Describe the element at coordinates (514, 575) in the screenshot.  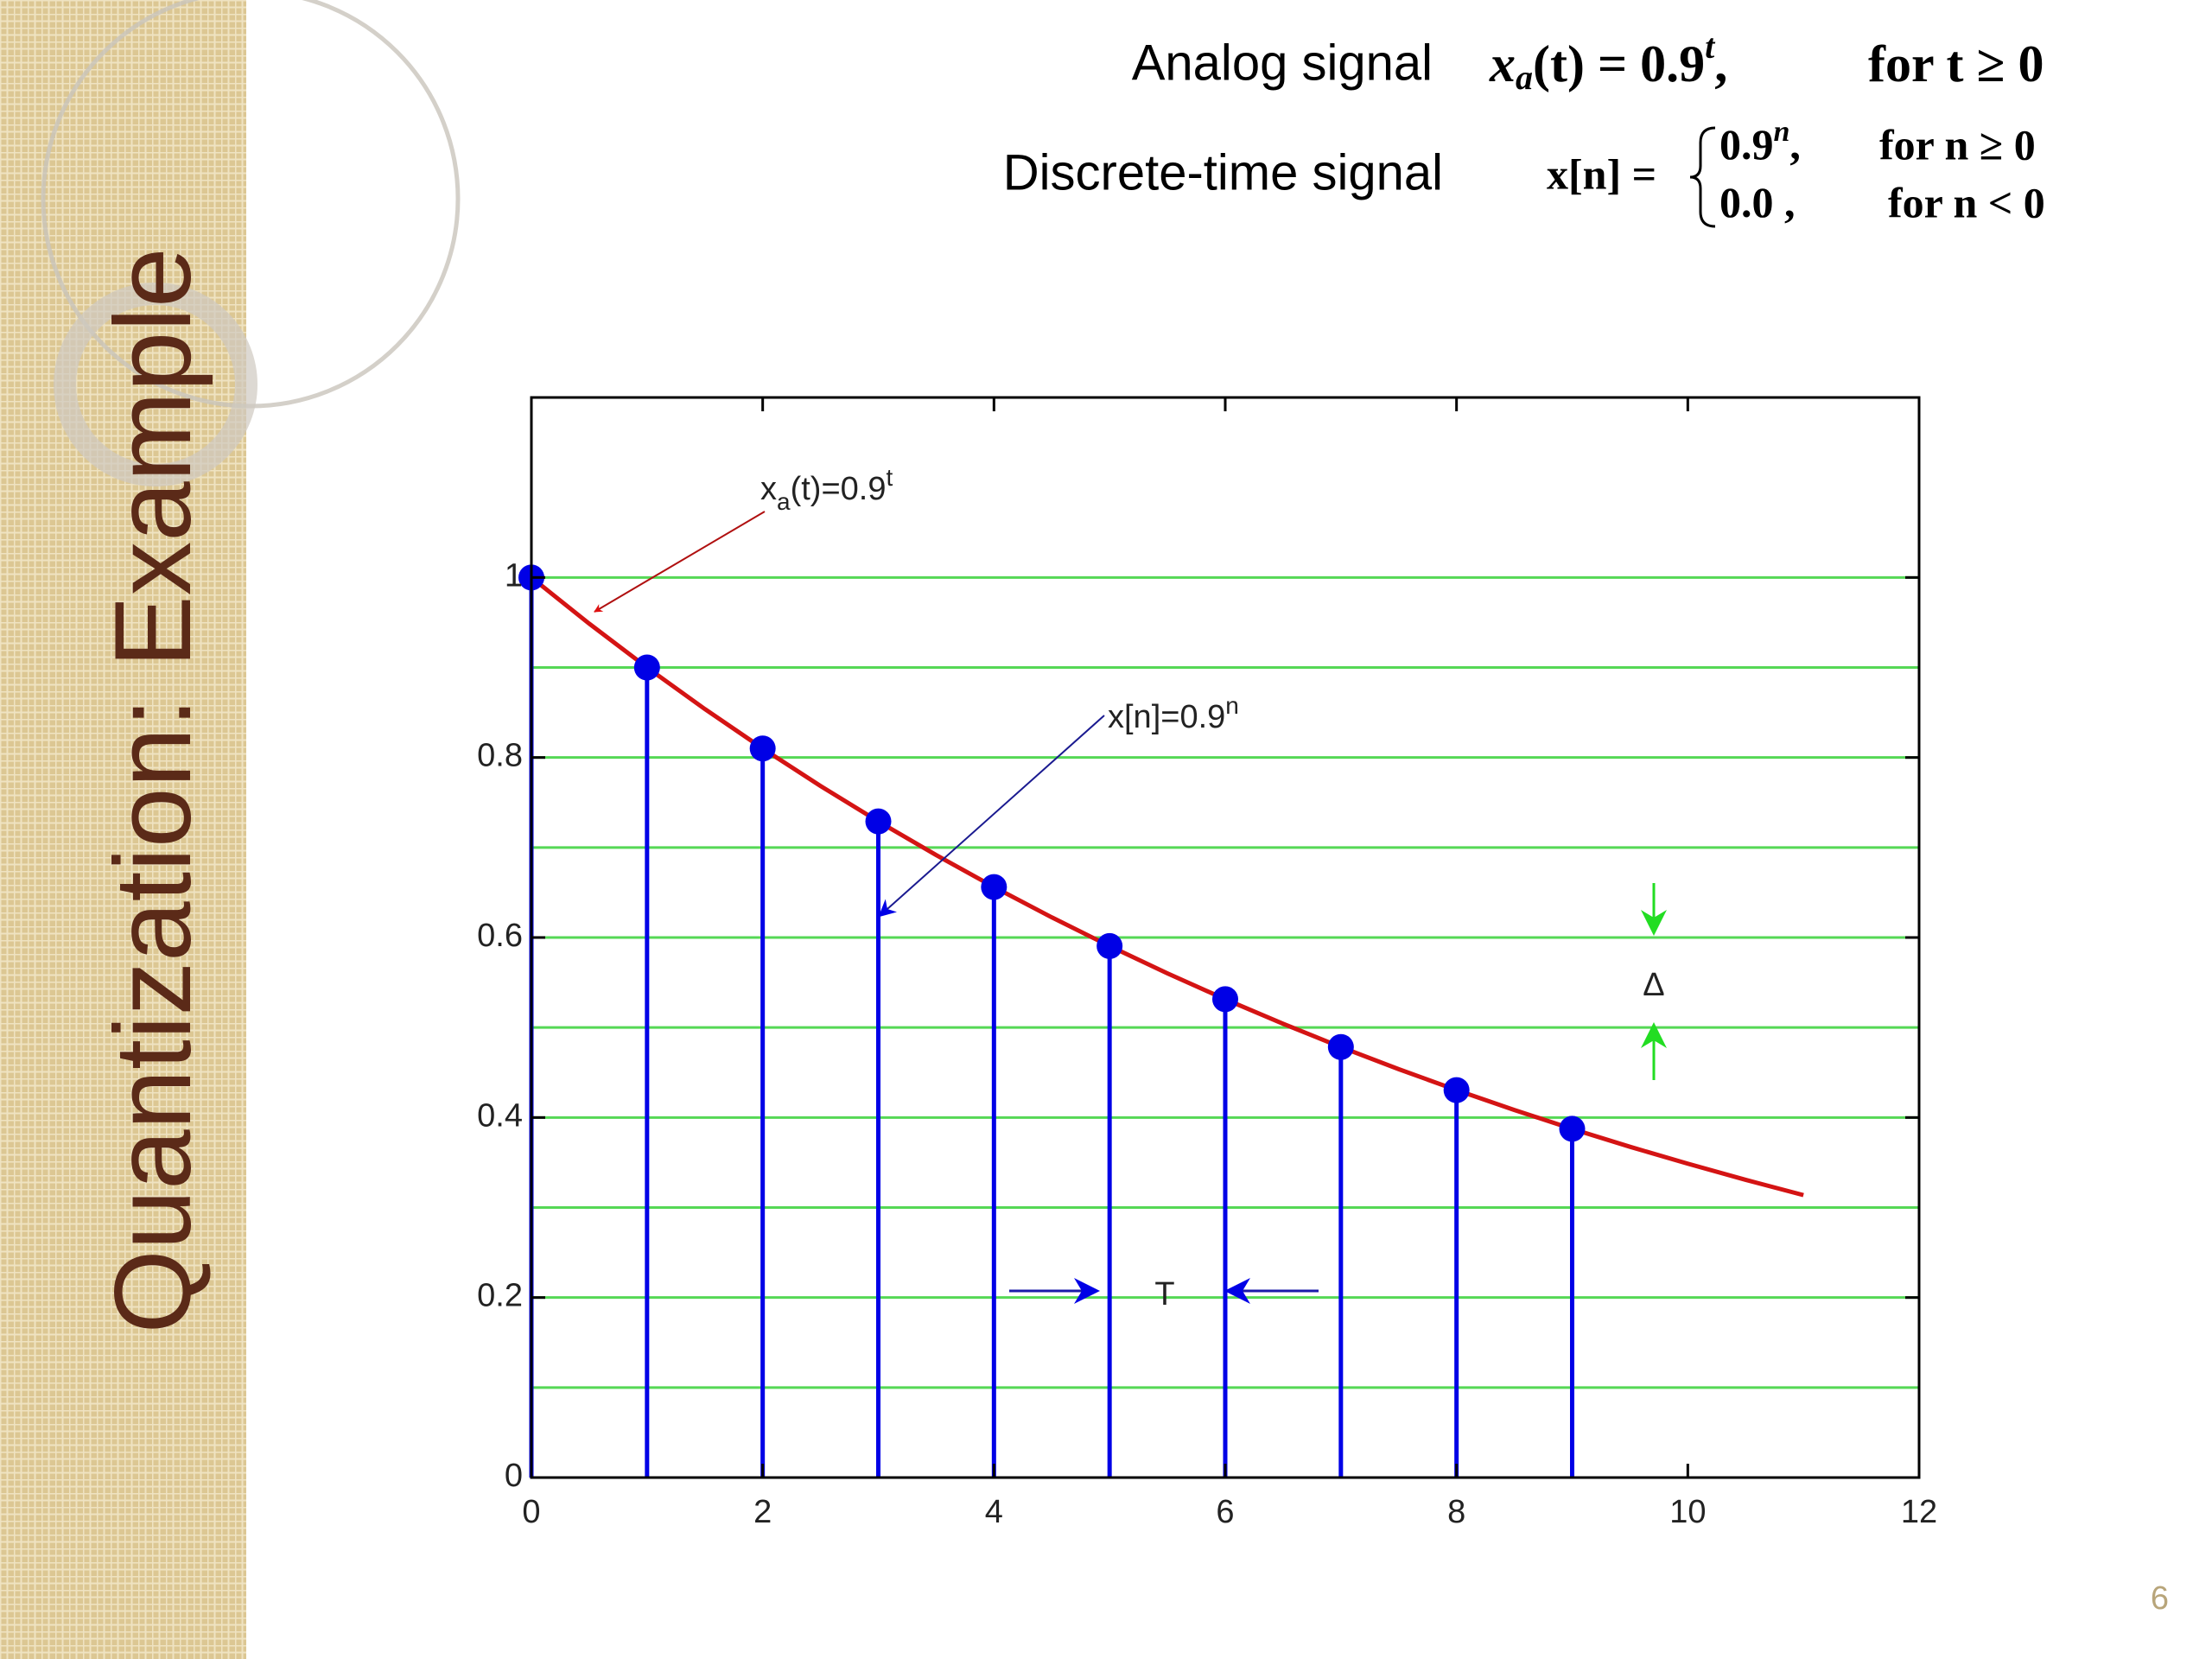
I see `y-tick-label: 1` at that location.